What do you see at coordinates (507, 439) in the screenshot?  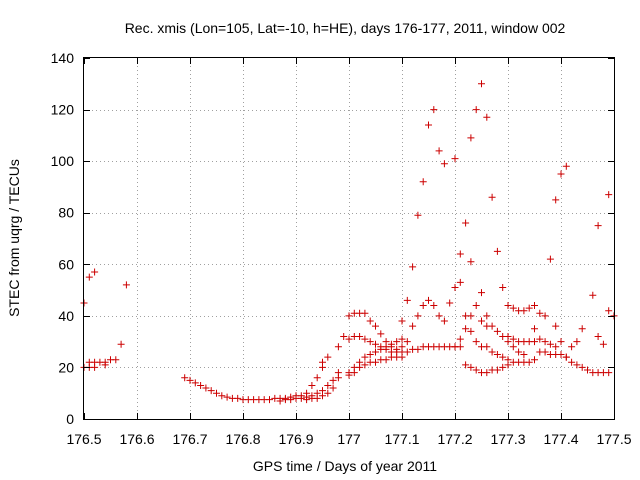 I see `x-tick-label: 177.3` at bounding box center [507, 439].